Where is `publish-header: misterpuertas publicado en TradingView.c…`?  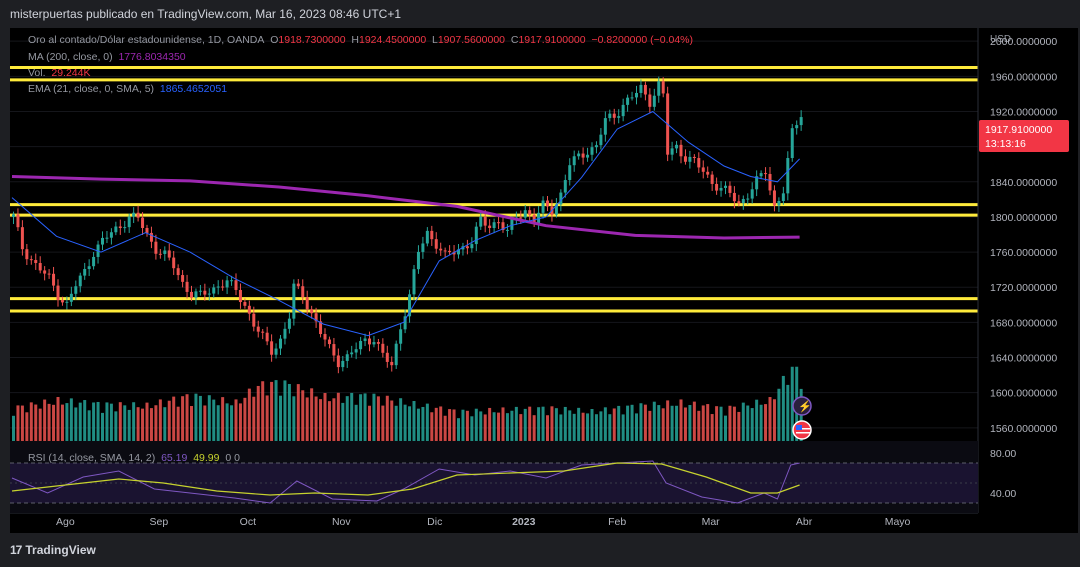
publish-header: misterpuertas publicado en TradingView.c… is located at coordinates (205, 14).